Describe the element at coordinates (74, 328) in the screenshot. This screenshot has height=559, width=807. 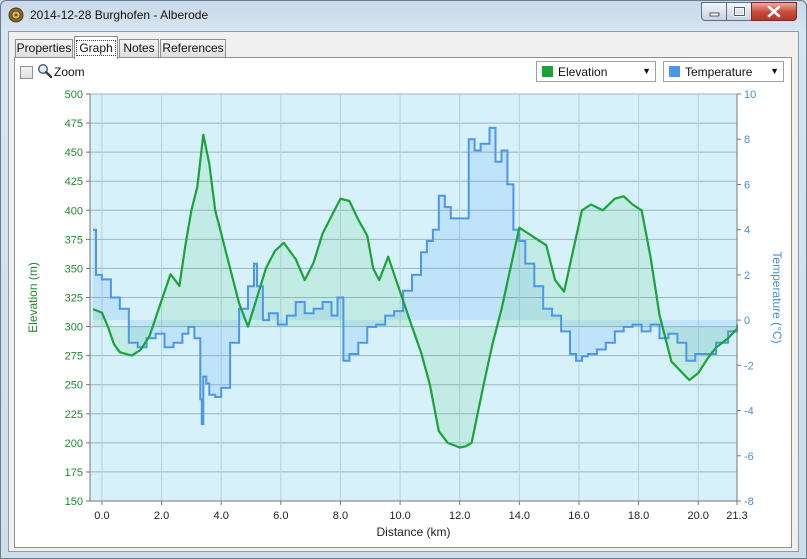
I see `left-tick-label: 300` at that location.